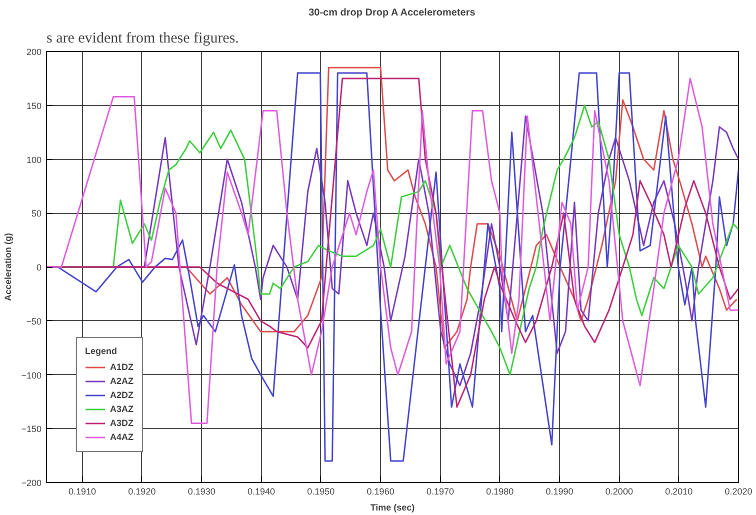 Image resolution: width=756 pixels, height=515 pixels. What do you see at coordinates (560, 491) in the screenshot?
I see `x-tick-label: 0.1990` at bounding box center [560, 491].